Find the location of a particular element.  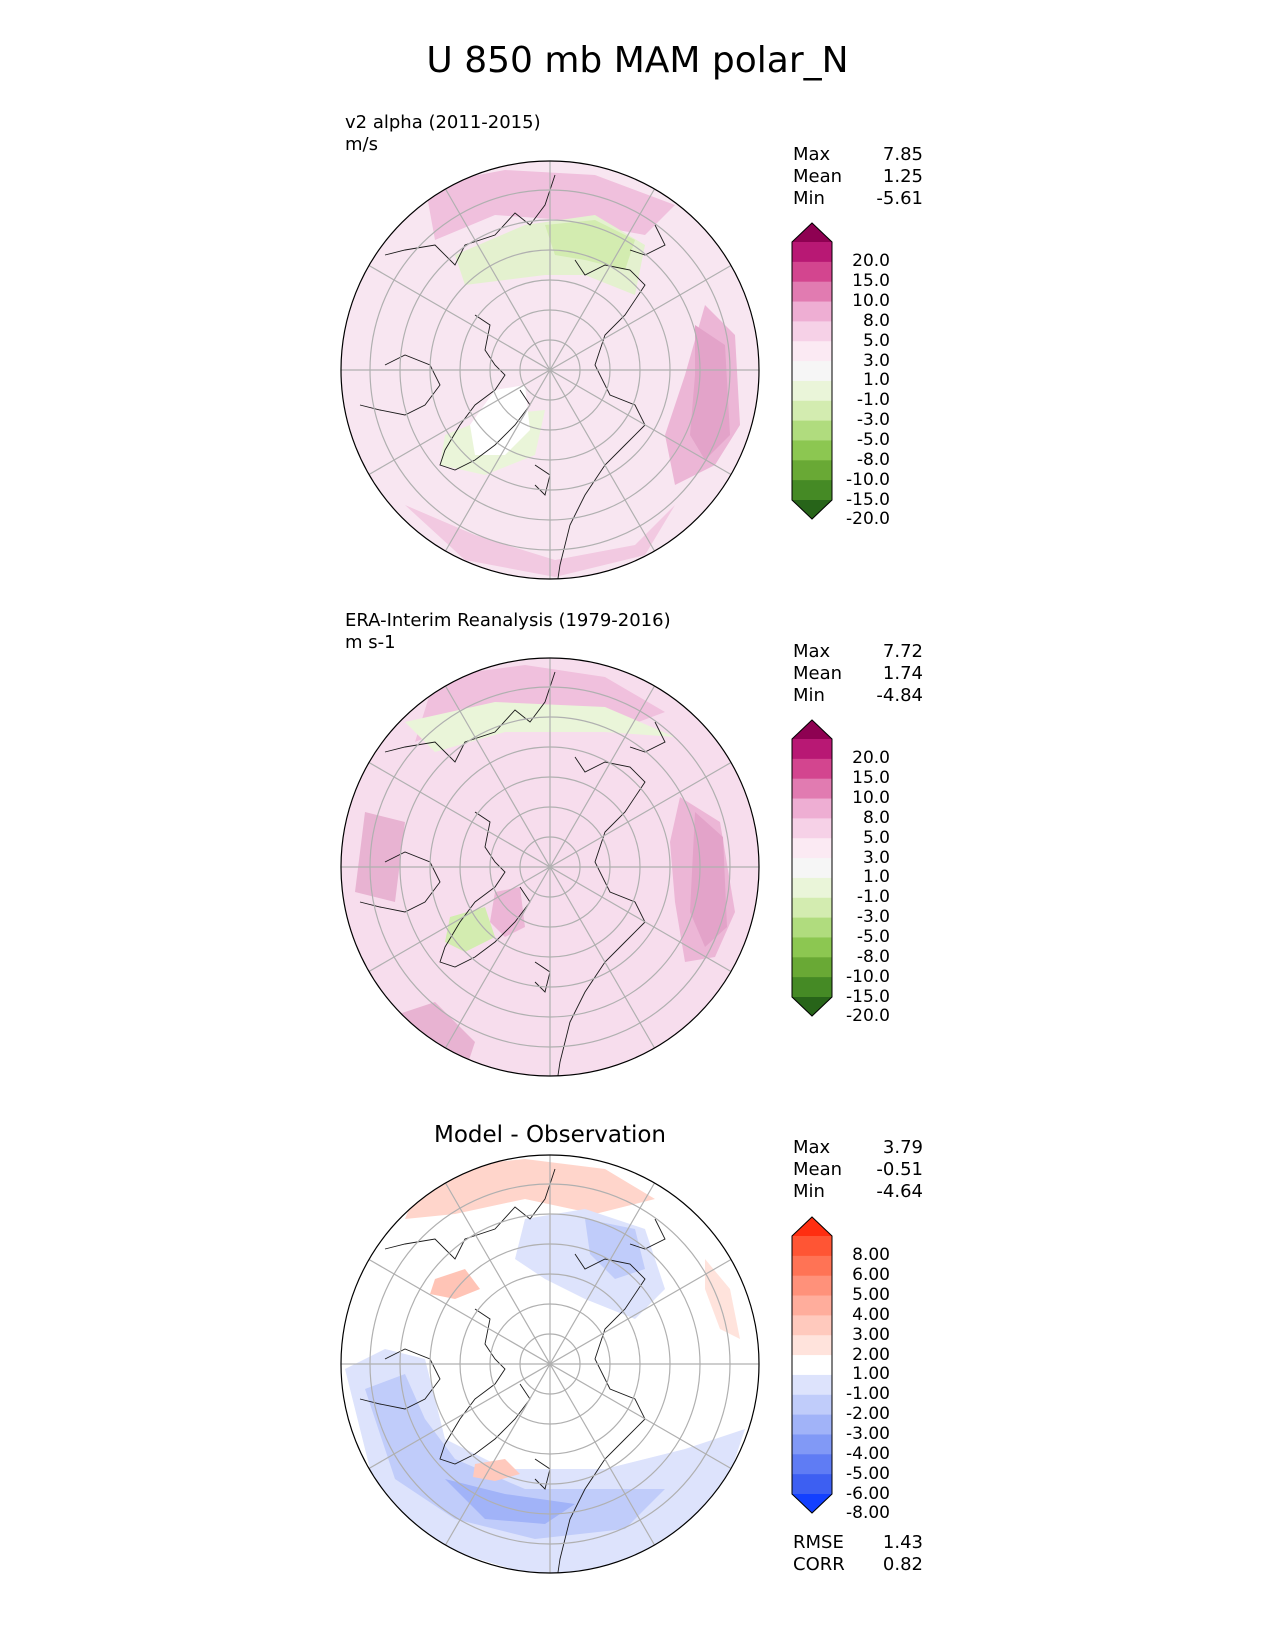

stat-value: 3.79 is located at coordinates (902, 1147).